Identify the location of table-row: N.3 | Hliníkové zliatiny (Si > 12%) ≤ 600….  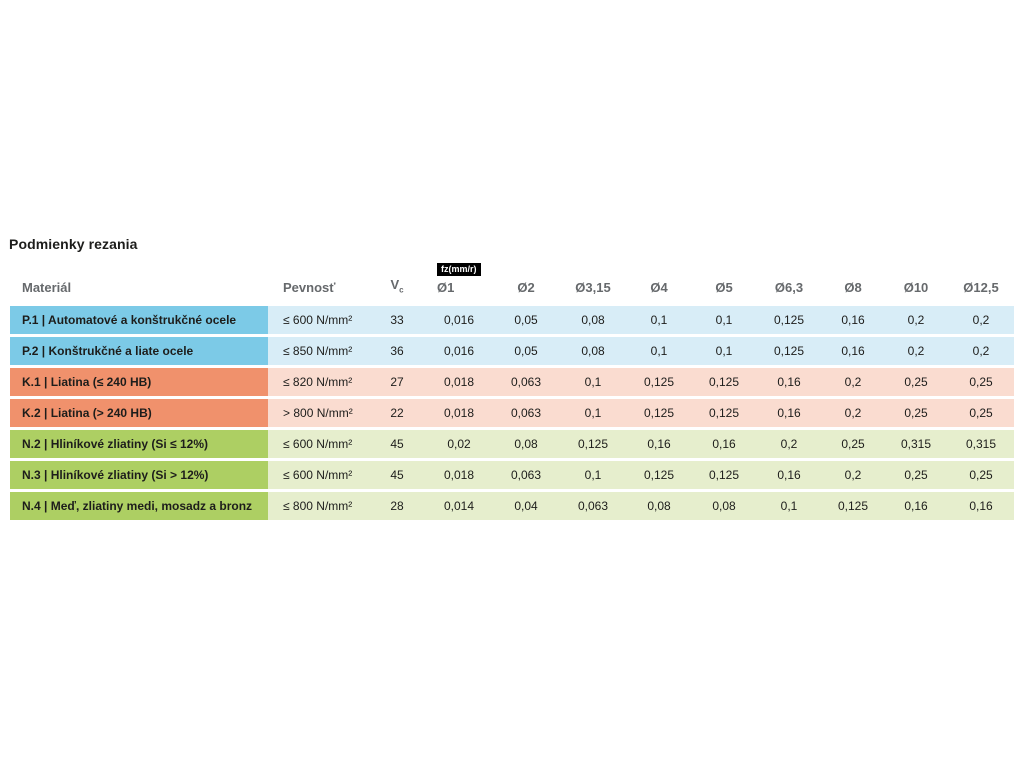
(512, 475).